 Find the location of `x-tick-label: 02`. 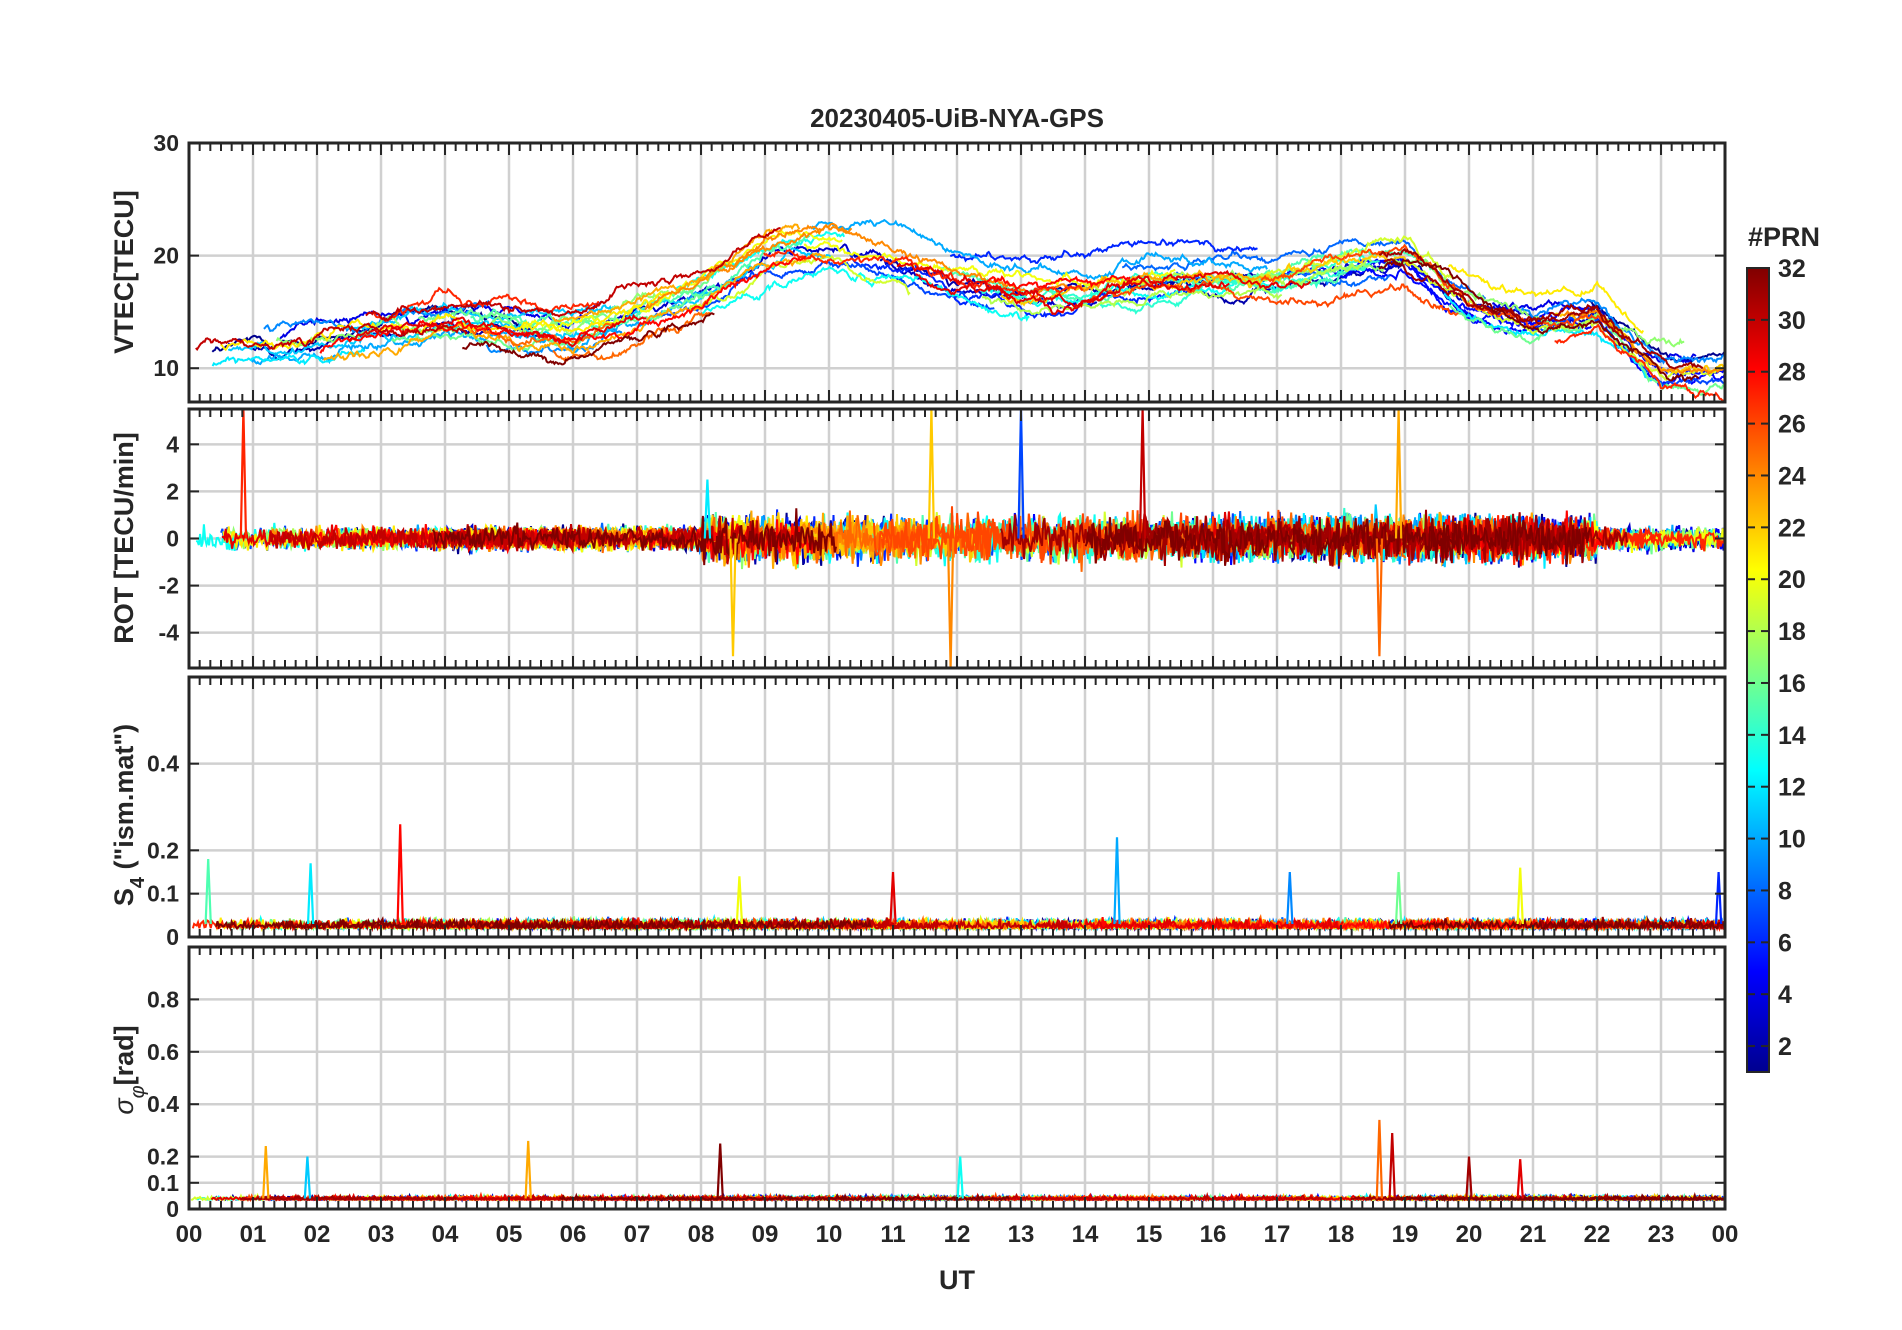

x-tick-label: 02 is located at coordinates (317, 1234).